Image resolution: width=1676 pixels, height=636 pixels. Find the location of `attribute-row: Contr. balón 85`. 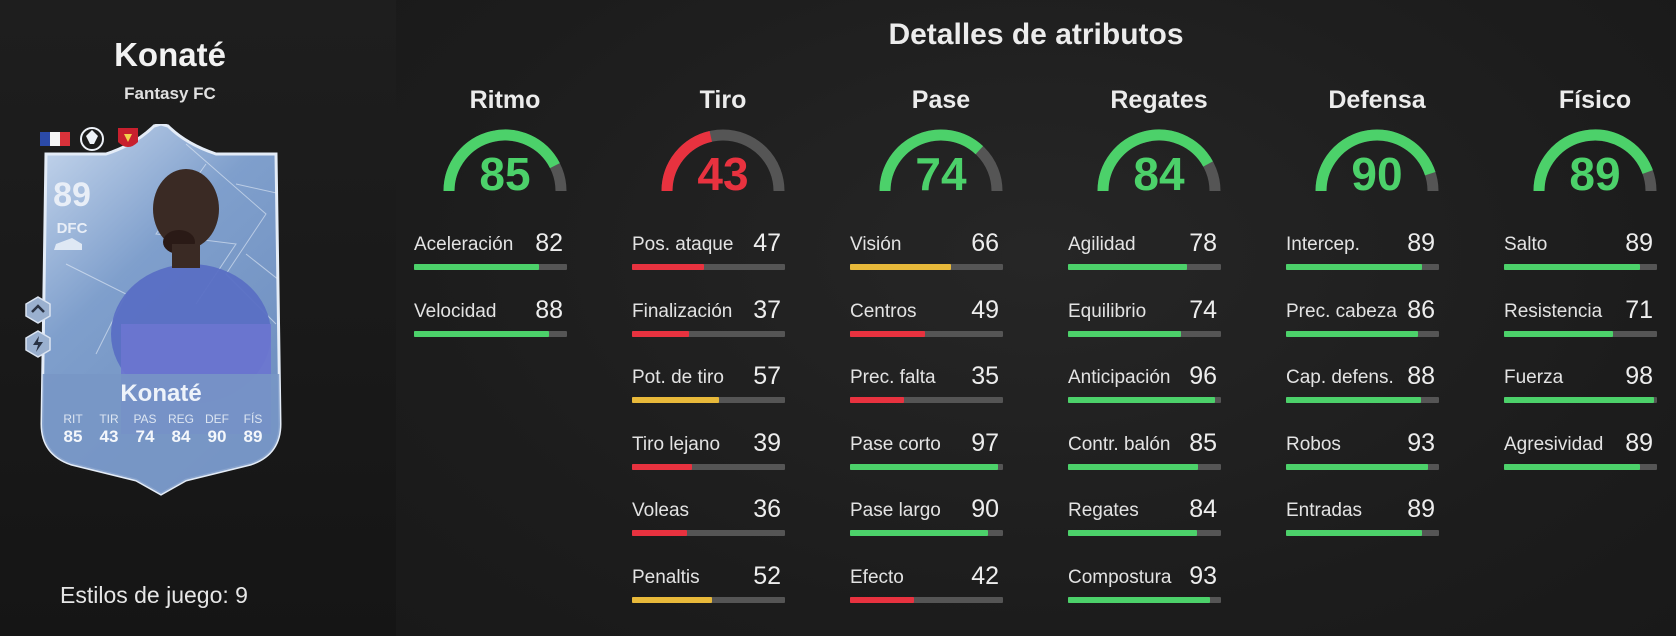

attribute-row: Contr. balón 85 is located at coordinates (1144, 451).